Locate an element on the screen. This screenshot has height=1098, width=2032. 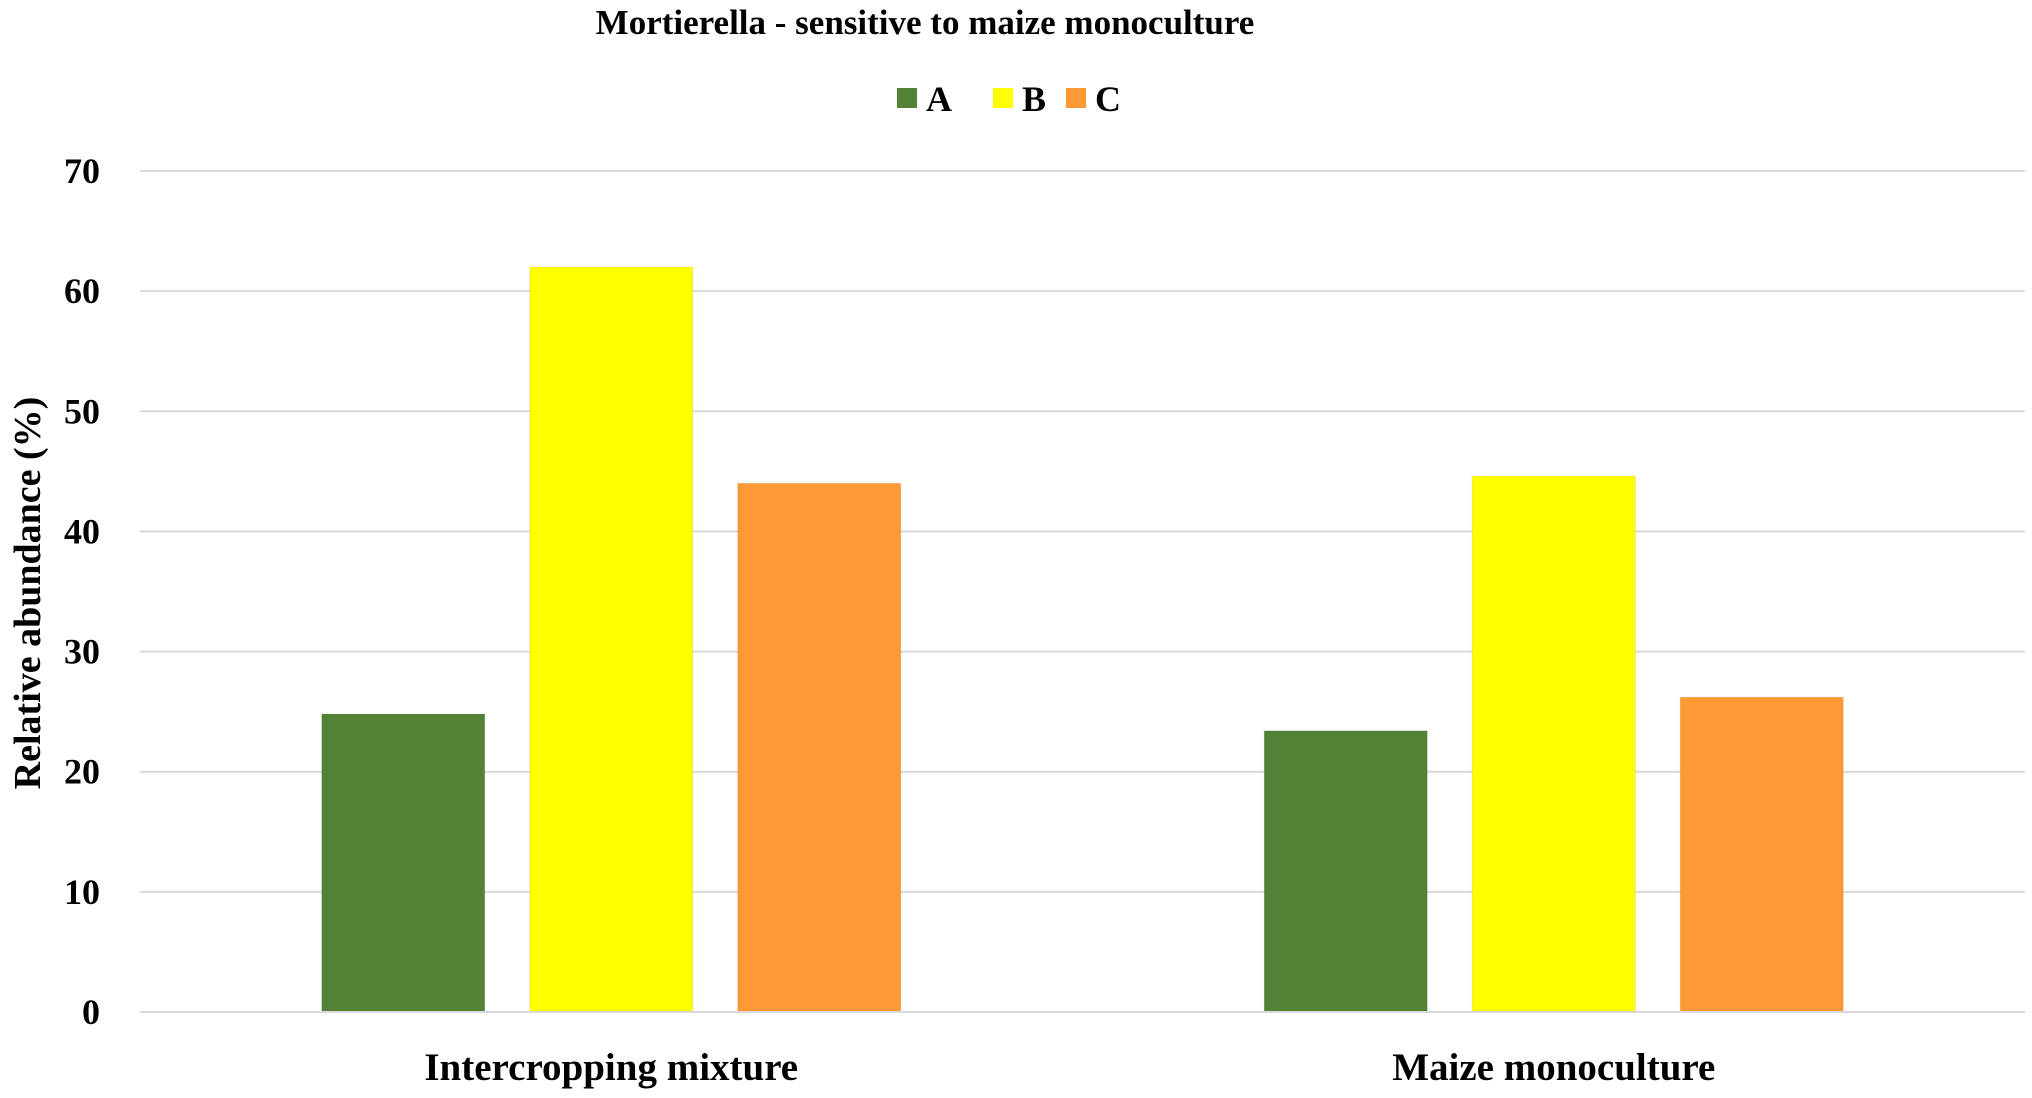
x-tick-label: Intercropping mixture is located at coordinates (611, 1067).